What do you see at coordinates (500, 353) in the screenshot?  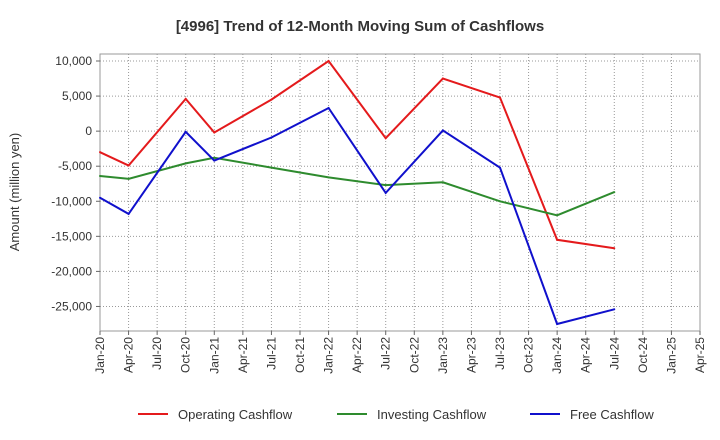 I see `x-tick-label: Jul-23` at bounding box center [500, 353].